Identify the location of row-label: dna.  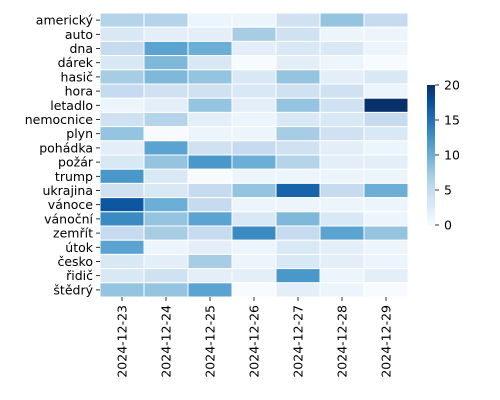
(81, 48).